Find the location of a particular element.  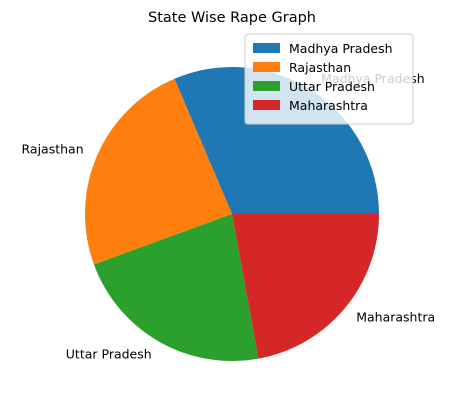

legend-label-rajasthan: Rajasthan is located at coordinates (320, 67).